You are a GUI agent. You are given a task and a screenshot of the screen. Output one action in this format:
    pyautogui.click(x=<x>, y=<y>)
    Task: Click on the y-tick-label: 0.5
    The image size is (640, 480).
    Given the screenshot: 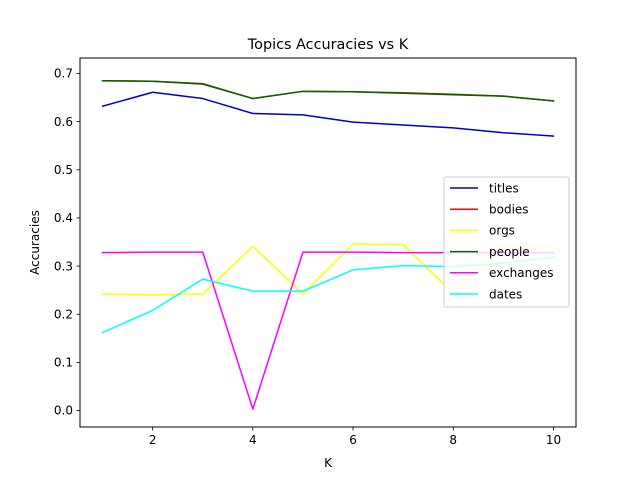 What is the action you would take?
    pyautogui.click(x=63, y=170)
    